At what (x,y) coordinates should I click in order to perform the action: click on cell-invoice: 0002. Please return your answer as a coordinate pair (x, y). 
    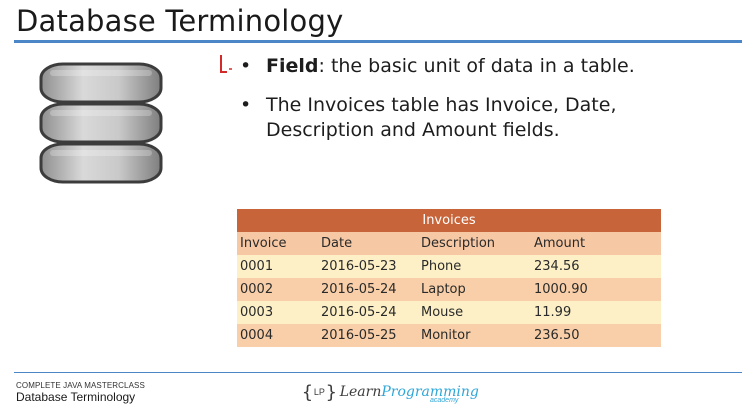
    Looking at the image, I should click on (257, 289).